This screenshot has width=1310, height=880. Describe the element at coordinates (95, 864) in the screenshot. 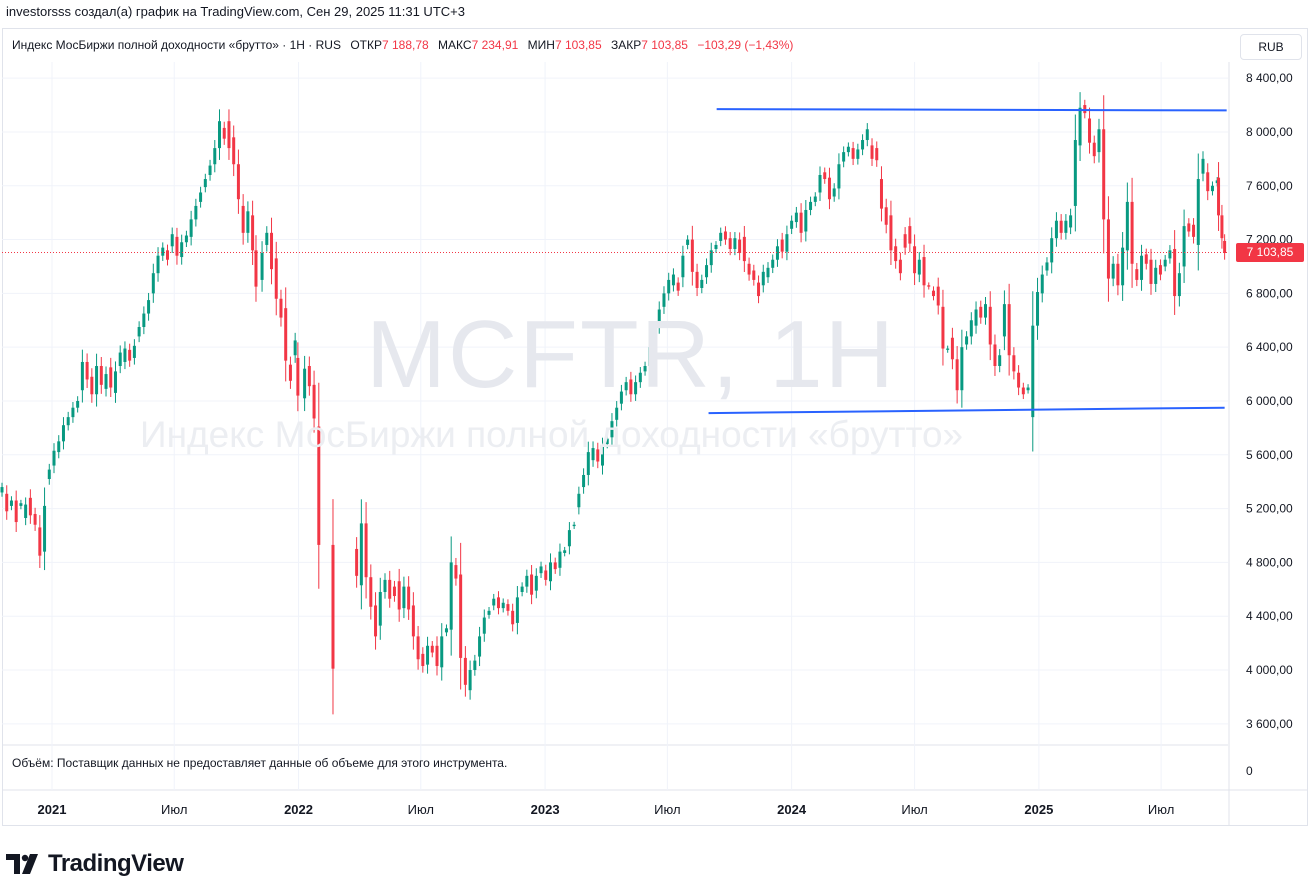

I see `tradingview-logo: TradingView` at that location.